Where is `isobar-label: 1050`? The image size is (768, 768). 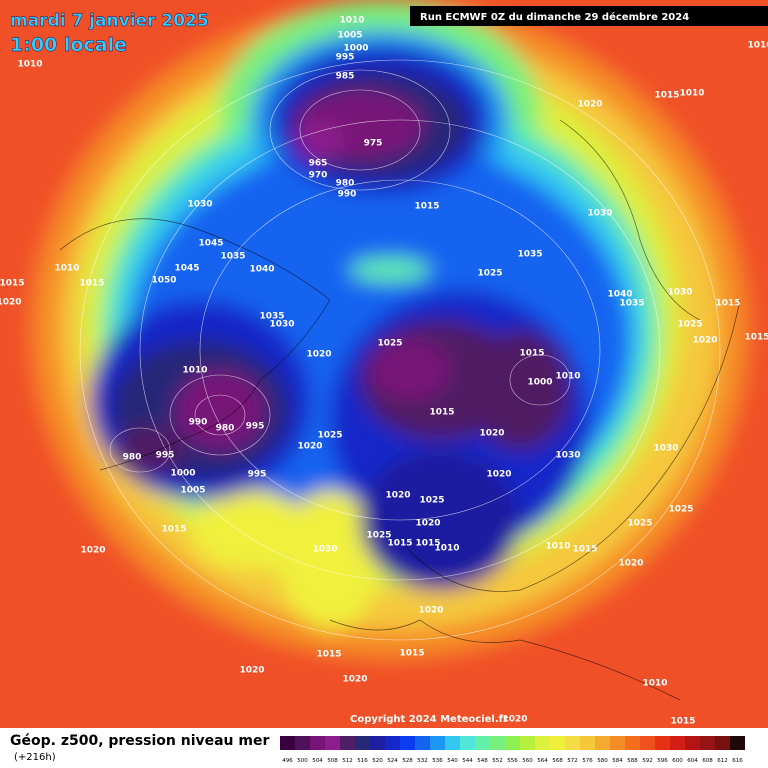 isobar-label: 1050 is located at coordinates (163, 281).